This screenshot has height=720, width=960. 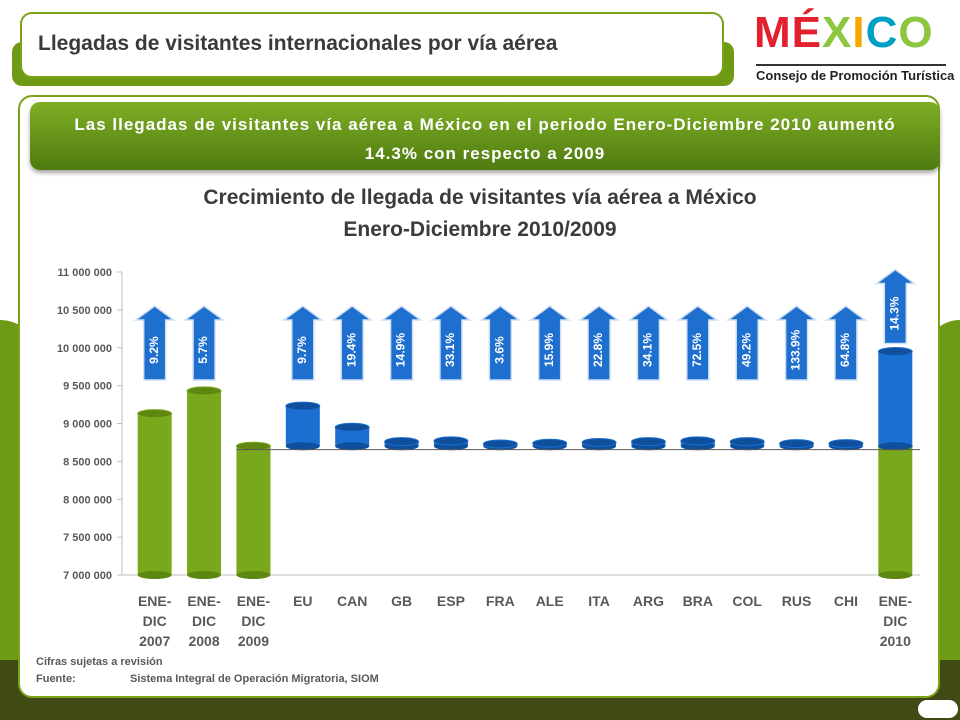 What do you see at coordinates (87, 462) in the screenshot?
I see `y-tick-label: 8 500 000` at bounding box center [87, 462].